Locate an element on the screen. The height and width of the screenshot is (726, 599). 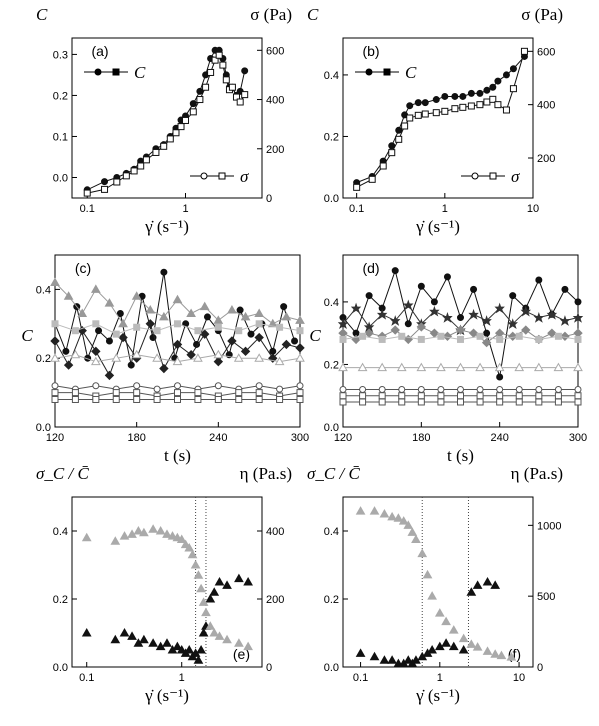
y2-tick-label: 400 is located at coordinates (275, 101).